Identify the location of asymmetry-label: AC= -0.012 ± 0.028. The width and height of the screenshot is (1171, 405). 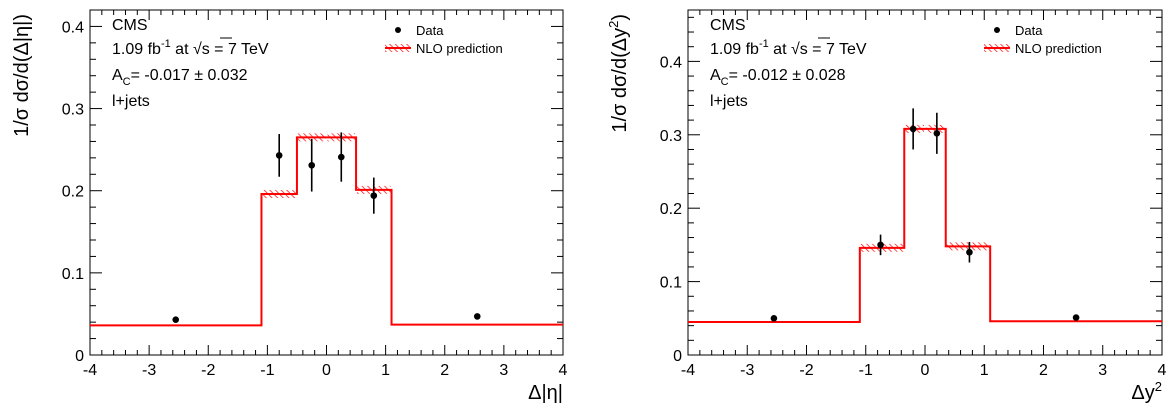
(778, 77).